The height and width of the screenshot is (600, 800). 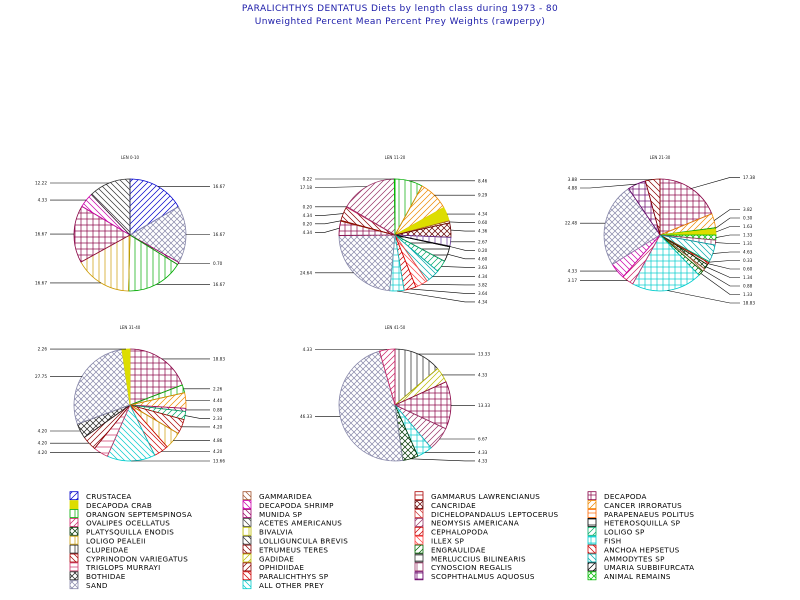 What do you see at coordinates (483, 293) in the screenshot?
I see `pie-slice-label: 3.64` at bounding box center [483, 293].